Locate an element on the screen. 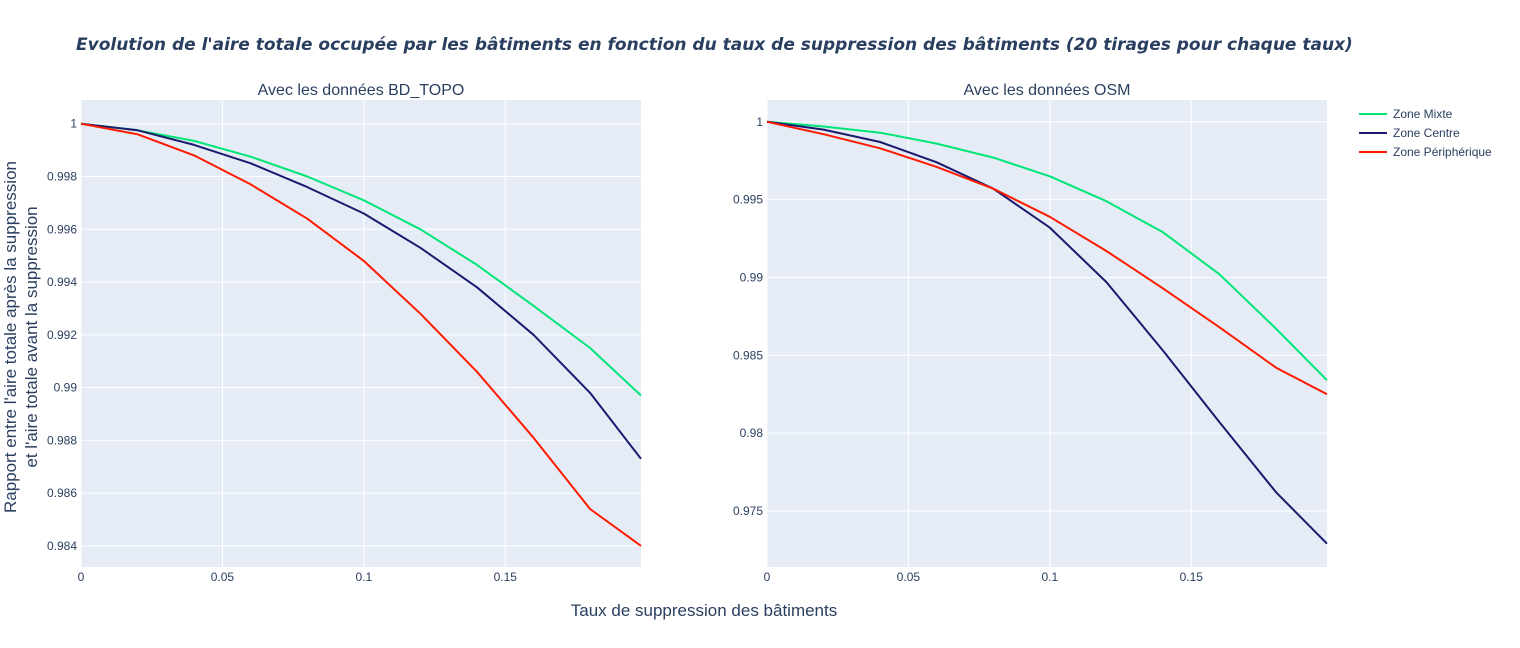 The width and height of the screenshot is (1520, 648). legend: Zone Mixte Zone Centre Zone Périphérique is located at coordinates (1425, 133).